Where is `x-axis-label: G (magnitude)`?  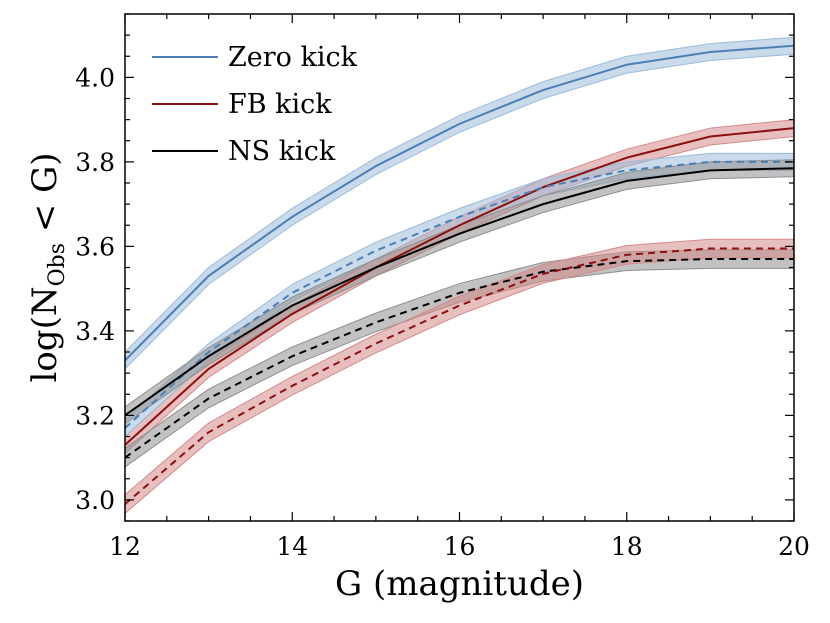
x-axis-label: G (magnitude) is located at coordinates (459, 584).